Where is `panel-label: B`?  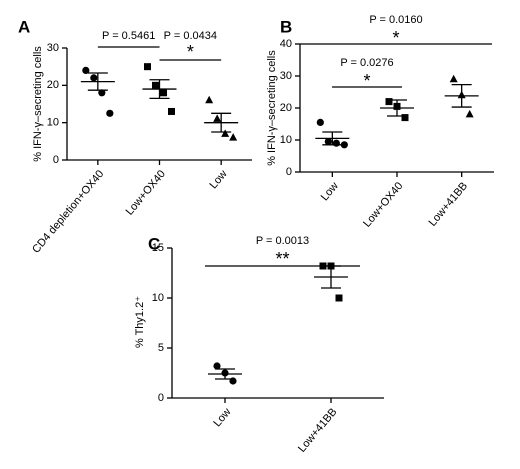 panel-label: B is located at coordinates (286, 26).